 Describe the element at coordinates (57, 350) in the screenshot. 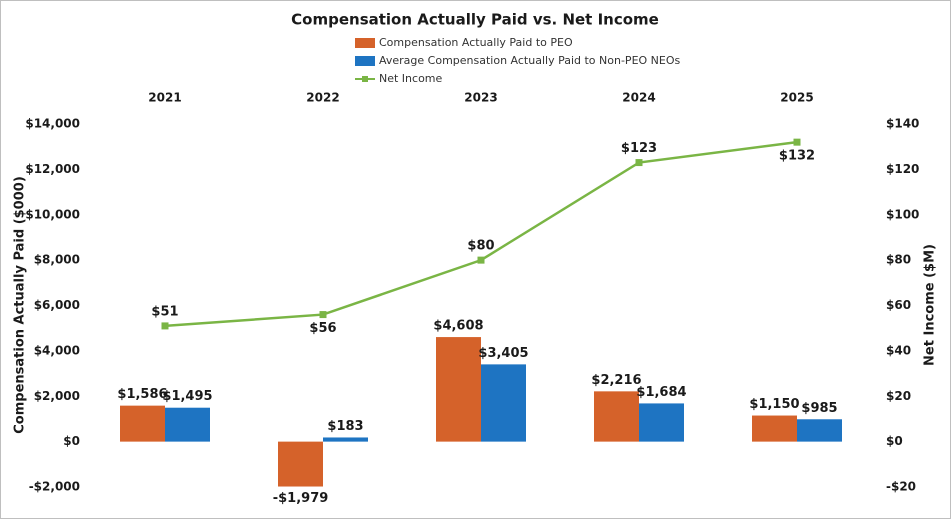

I see `y-tick-label: $4,000` at that location.